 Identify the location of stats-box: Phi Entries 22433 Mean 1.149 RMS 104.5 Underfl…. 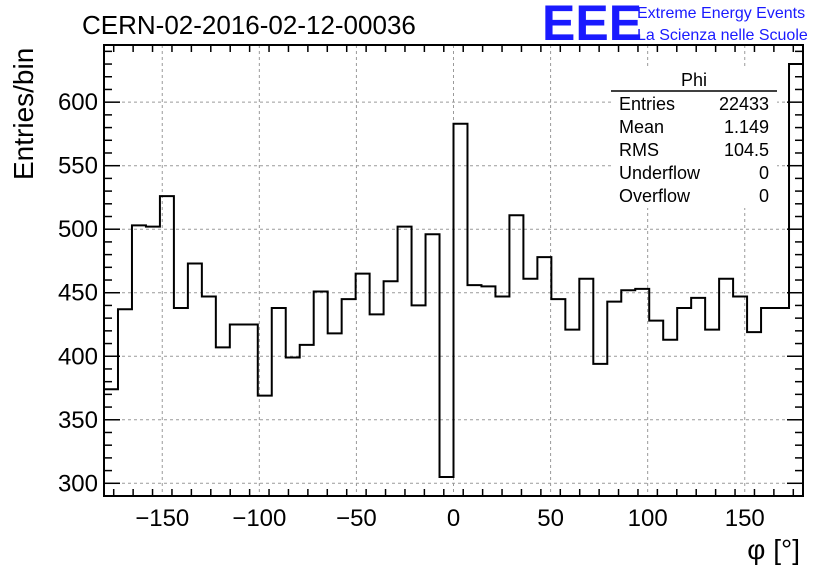
(694, 138).